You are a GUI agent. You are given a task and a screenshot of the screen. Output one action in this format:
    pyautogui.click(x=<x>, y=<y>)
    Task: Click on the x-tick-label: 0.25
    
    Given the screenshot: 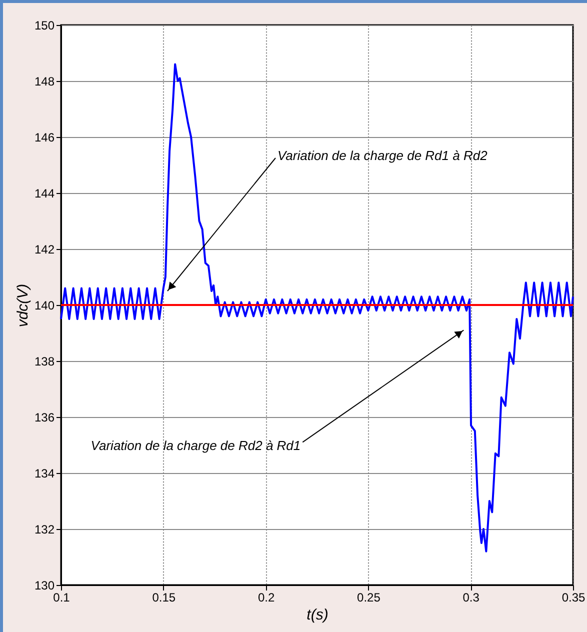 What is the action you would take?
    pyautogui.click(x=369, y=597)
    